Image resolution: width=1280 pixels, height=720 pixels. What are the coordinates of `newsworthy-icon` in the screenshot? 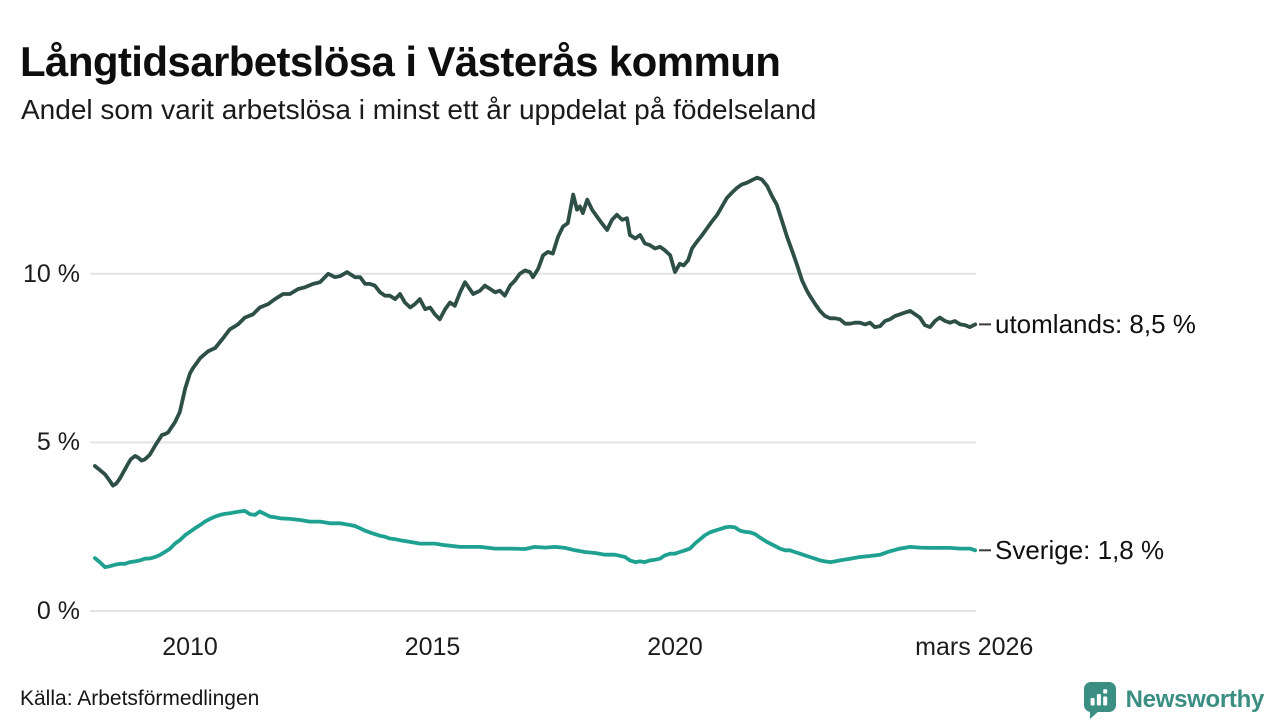 It's located at (1099, 700).